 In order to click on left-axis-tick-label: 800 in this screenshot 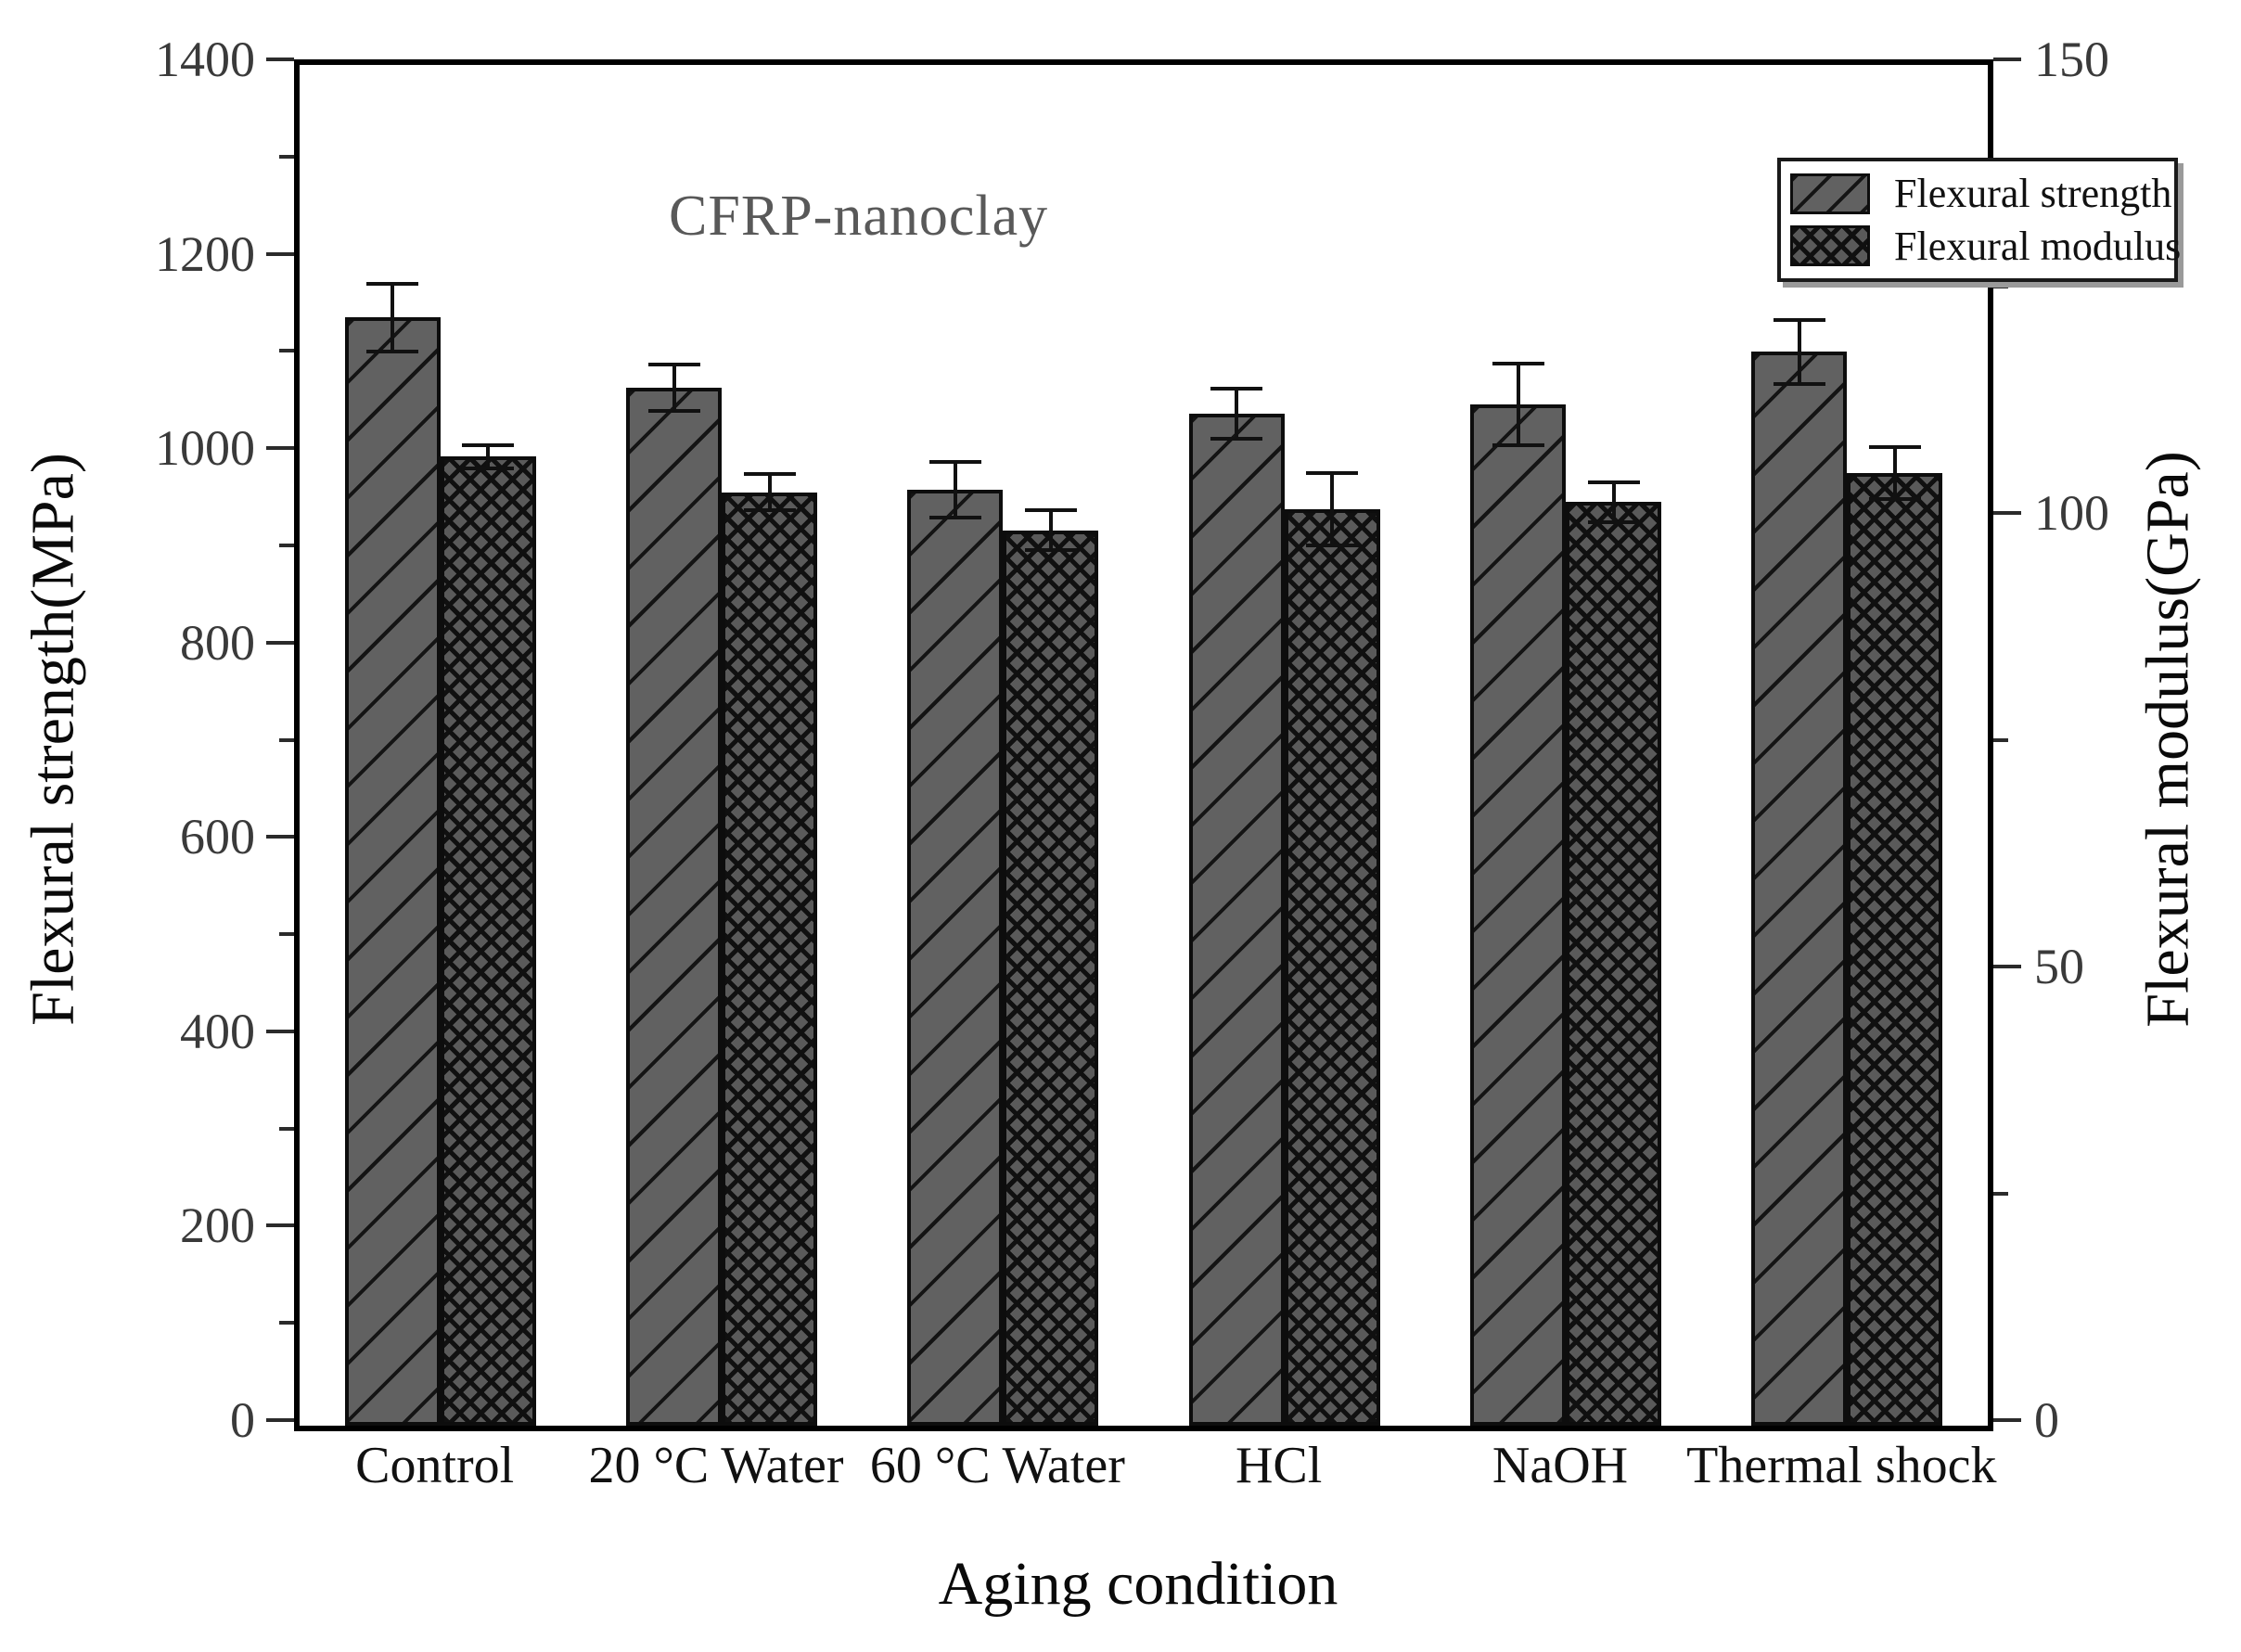, I will do `click(217, 642)`.